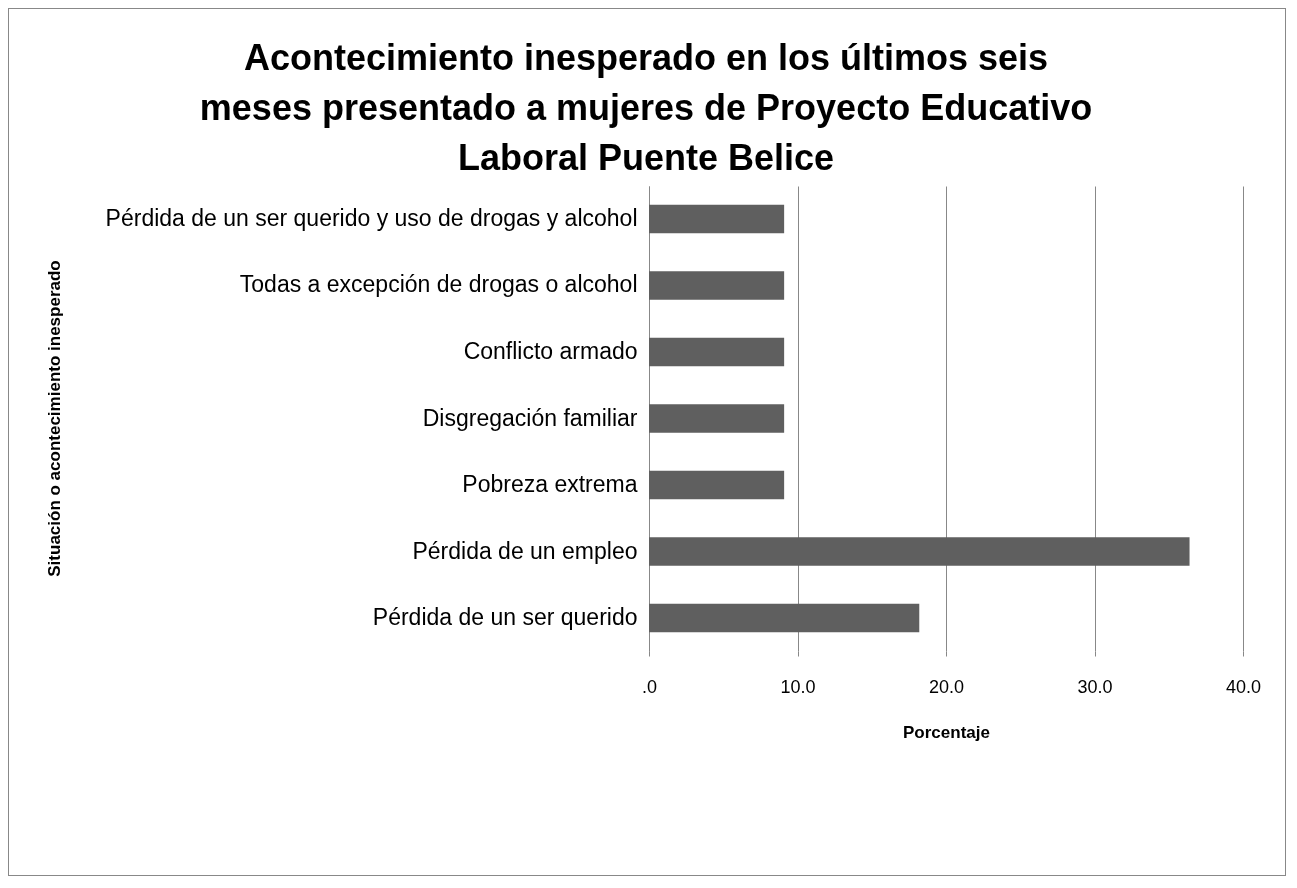  Describe the element at coordinates (798, 686) in the screenshot. I see `x-tick-label: 10.0` at that location.